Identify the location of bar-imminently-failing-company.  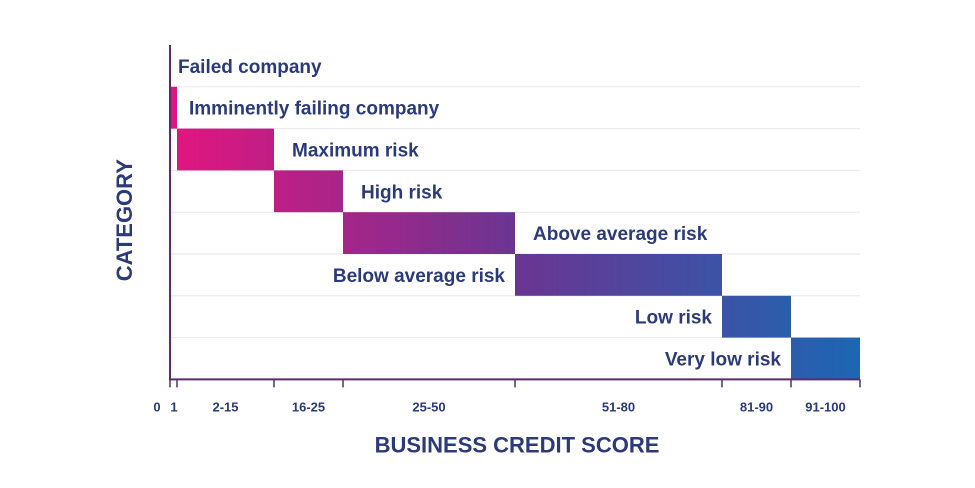
(173, 107).